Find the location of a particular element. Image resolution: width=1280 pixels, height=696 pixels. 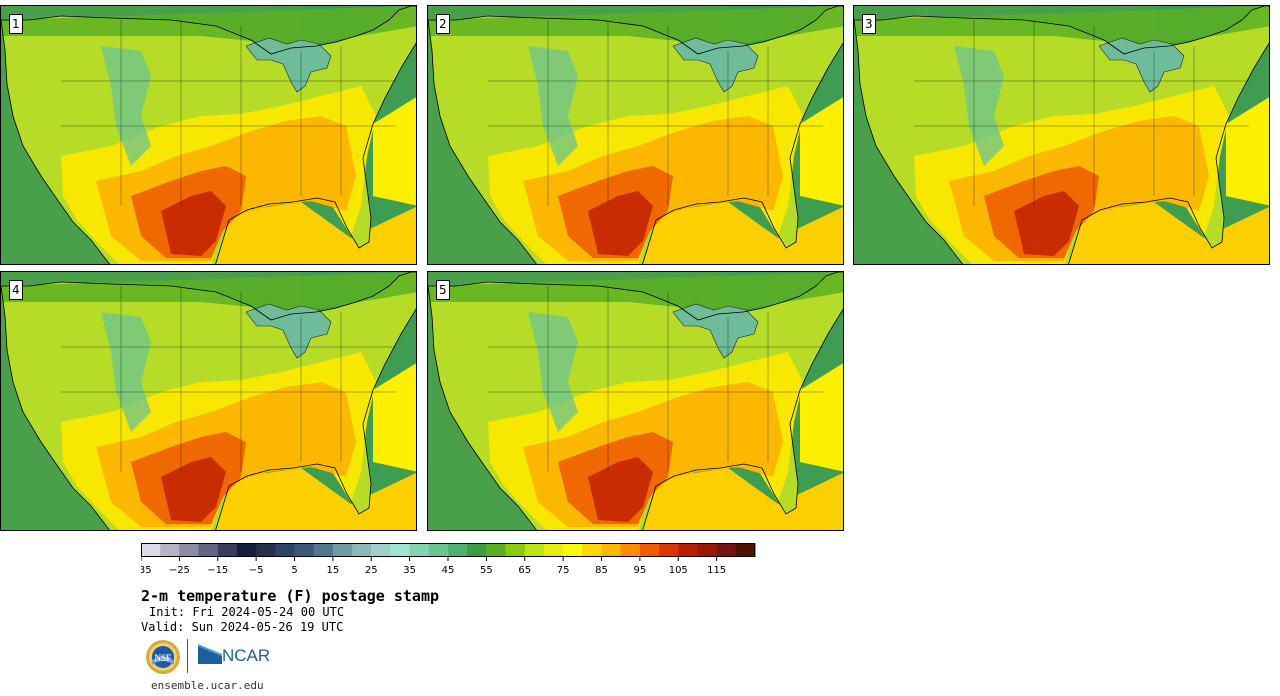

logo-divider is located at coordinates (187, 656).